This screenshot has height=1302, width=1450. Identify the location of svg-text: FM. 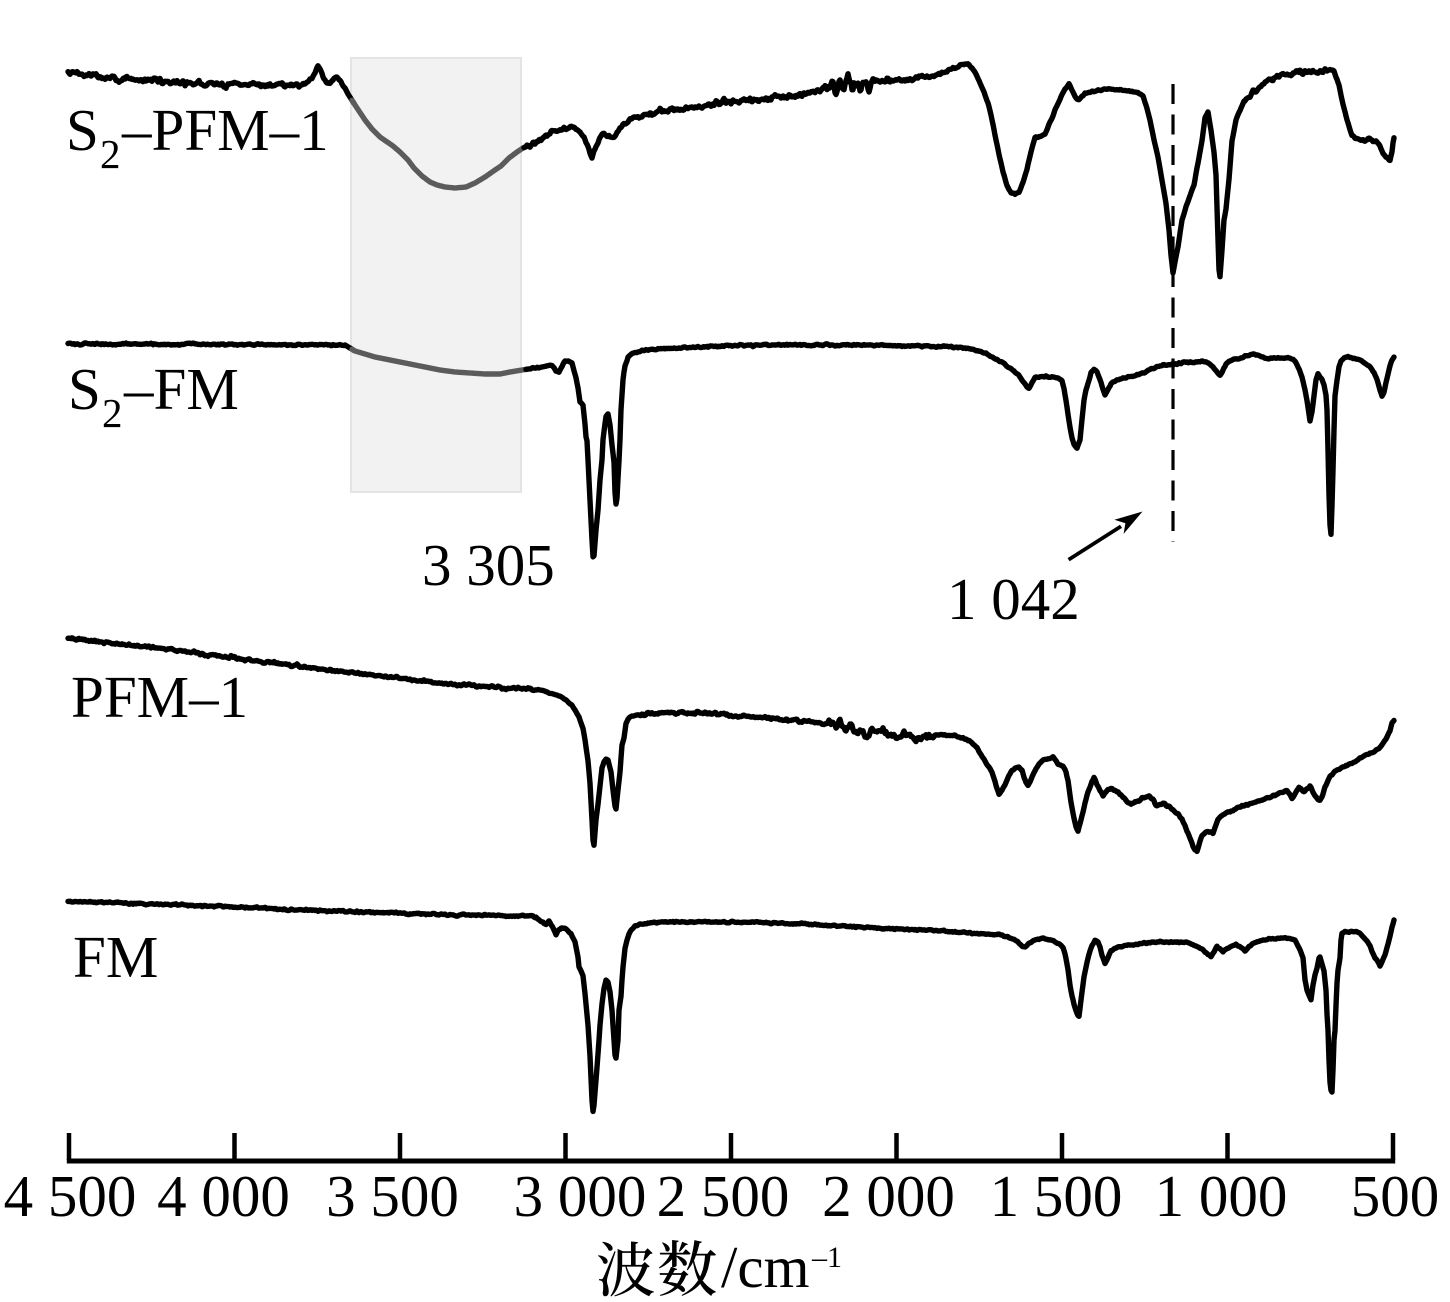
(115, 957).